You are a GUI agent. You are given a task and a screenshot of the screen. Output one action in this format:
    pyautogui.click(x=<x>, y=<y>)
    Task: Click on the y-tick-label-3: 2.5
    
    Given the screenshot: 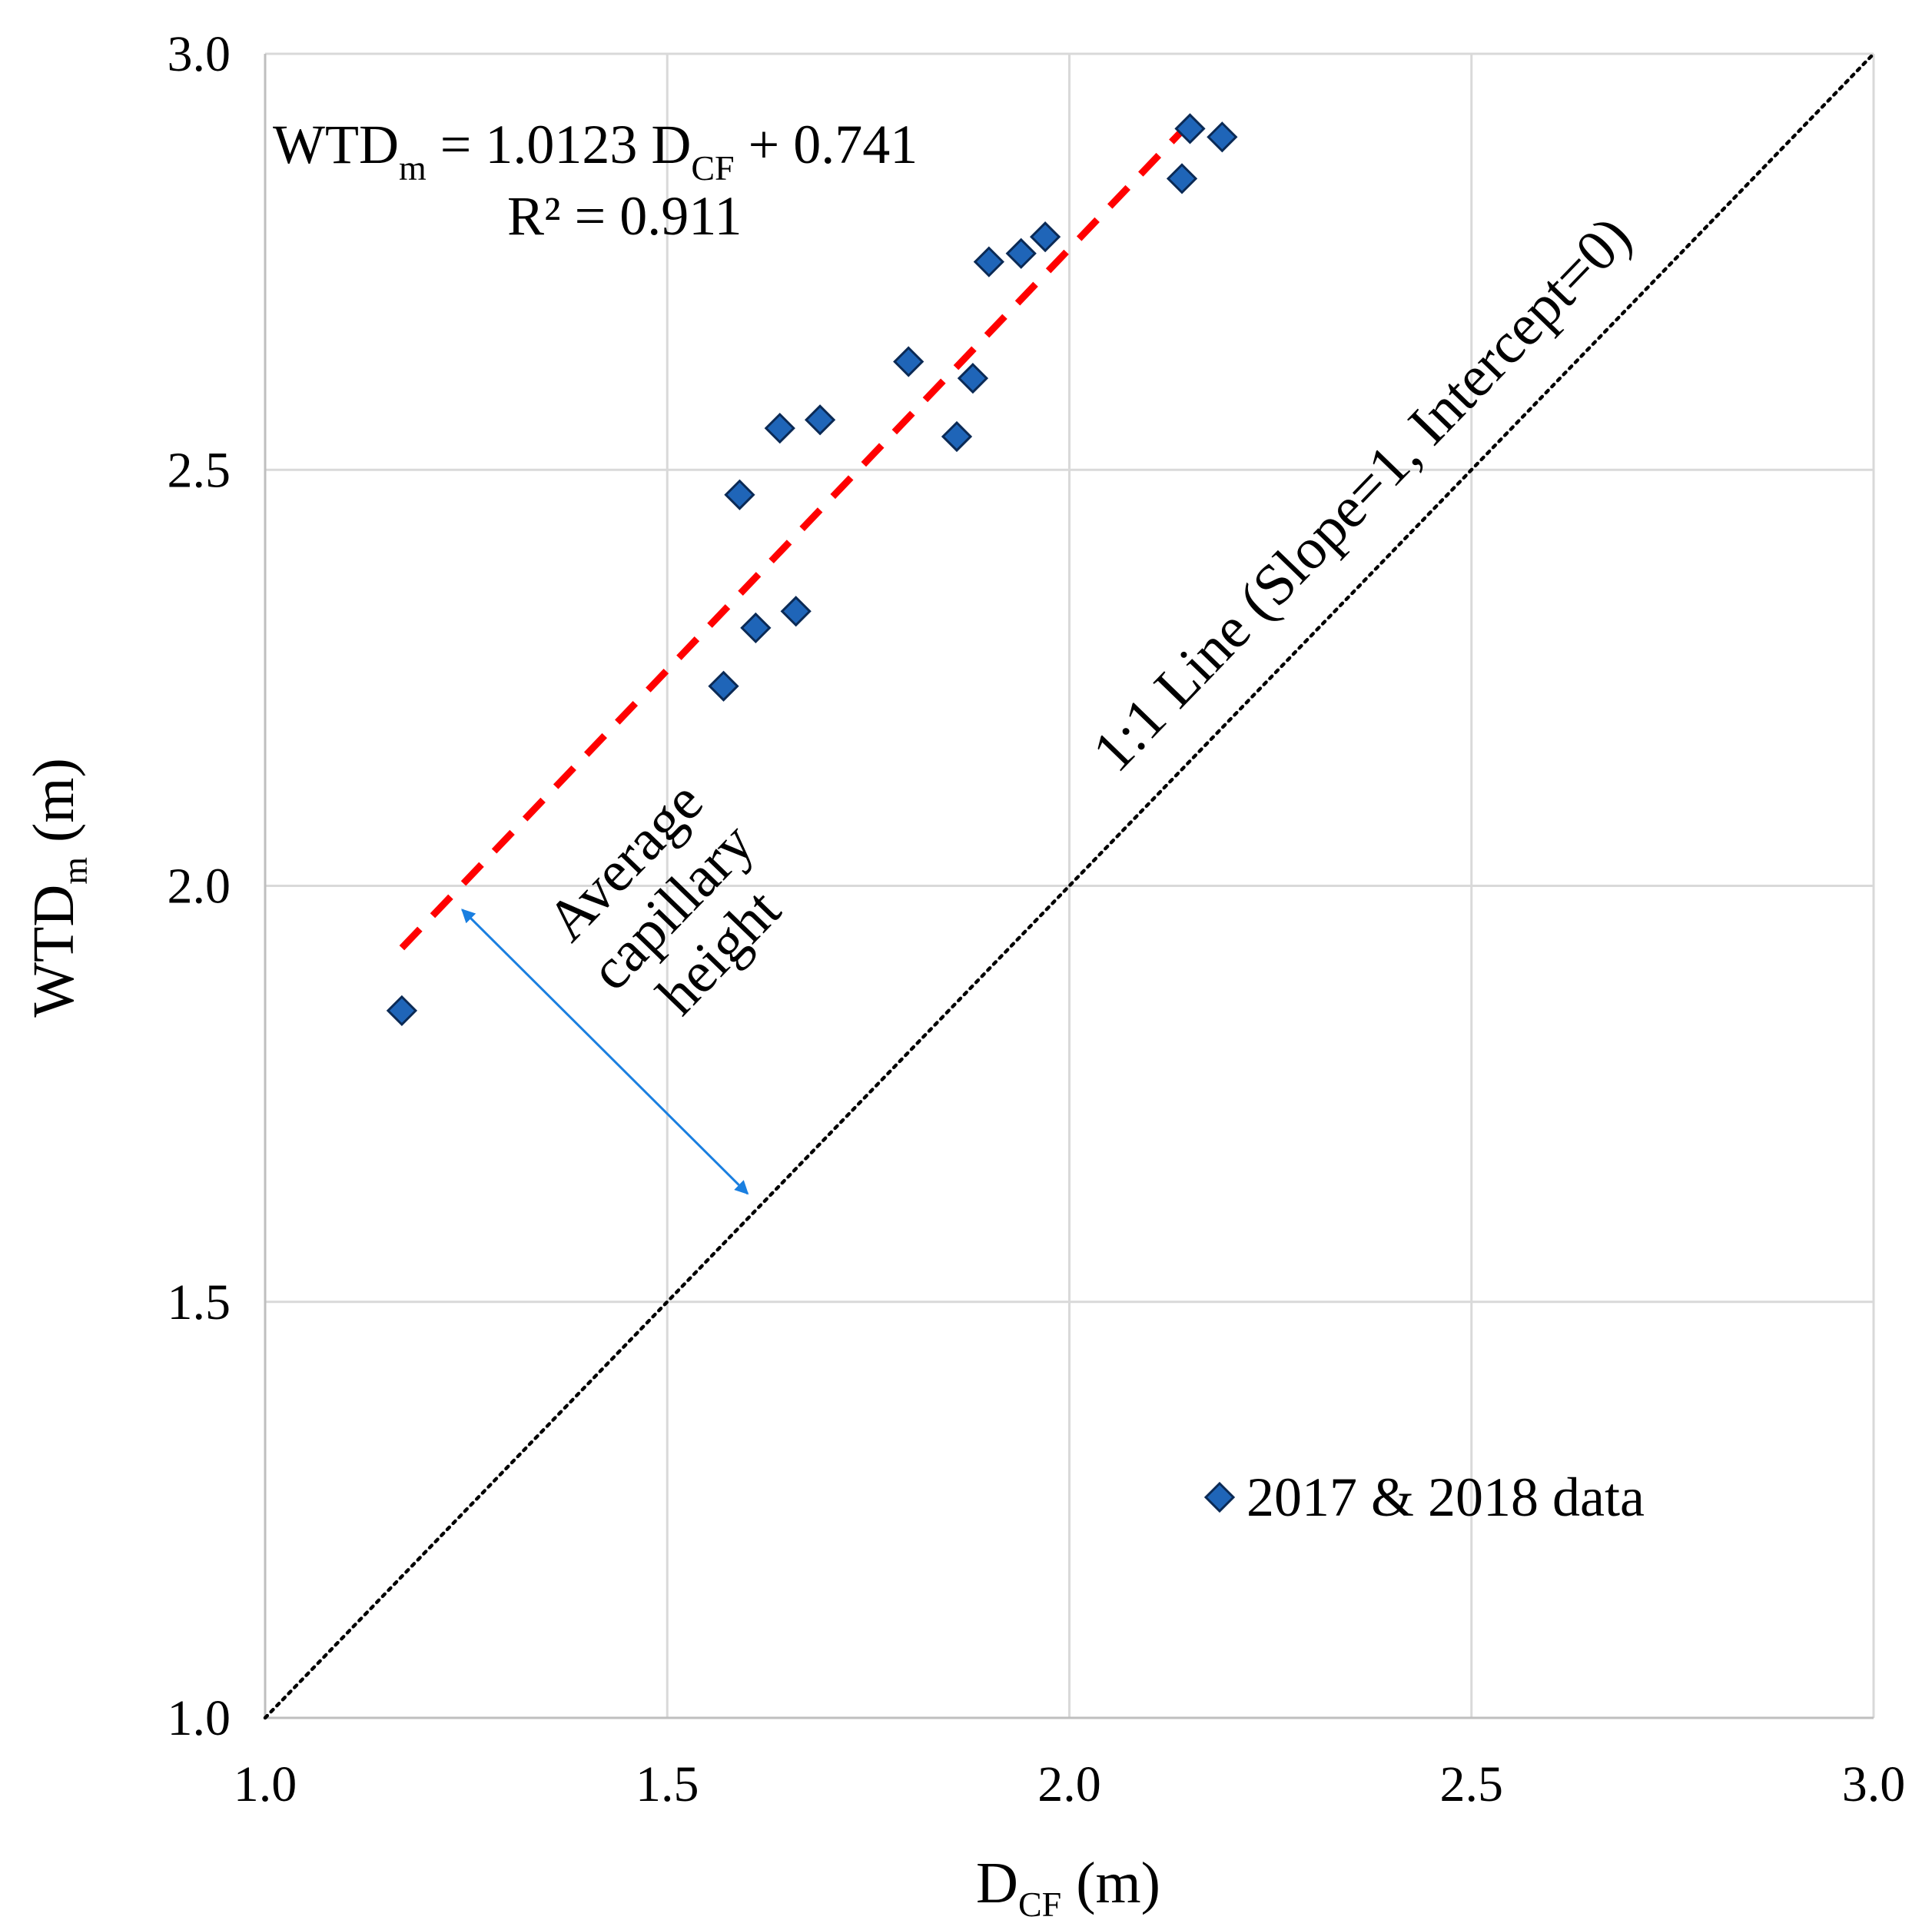 What is the action you would take?
    pyautogui.click(x=200, y=470)
    